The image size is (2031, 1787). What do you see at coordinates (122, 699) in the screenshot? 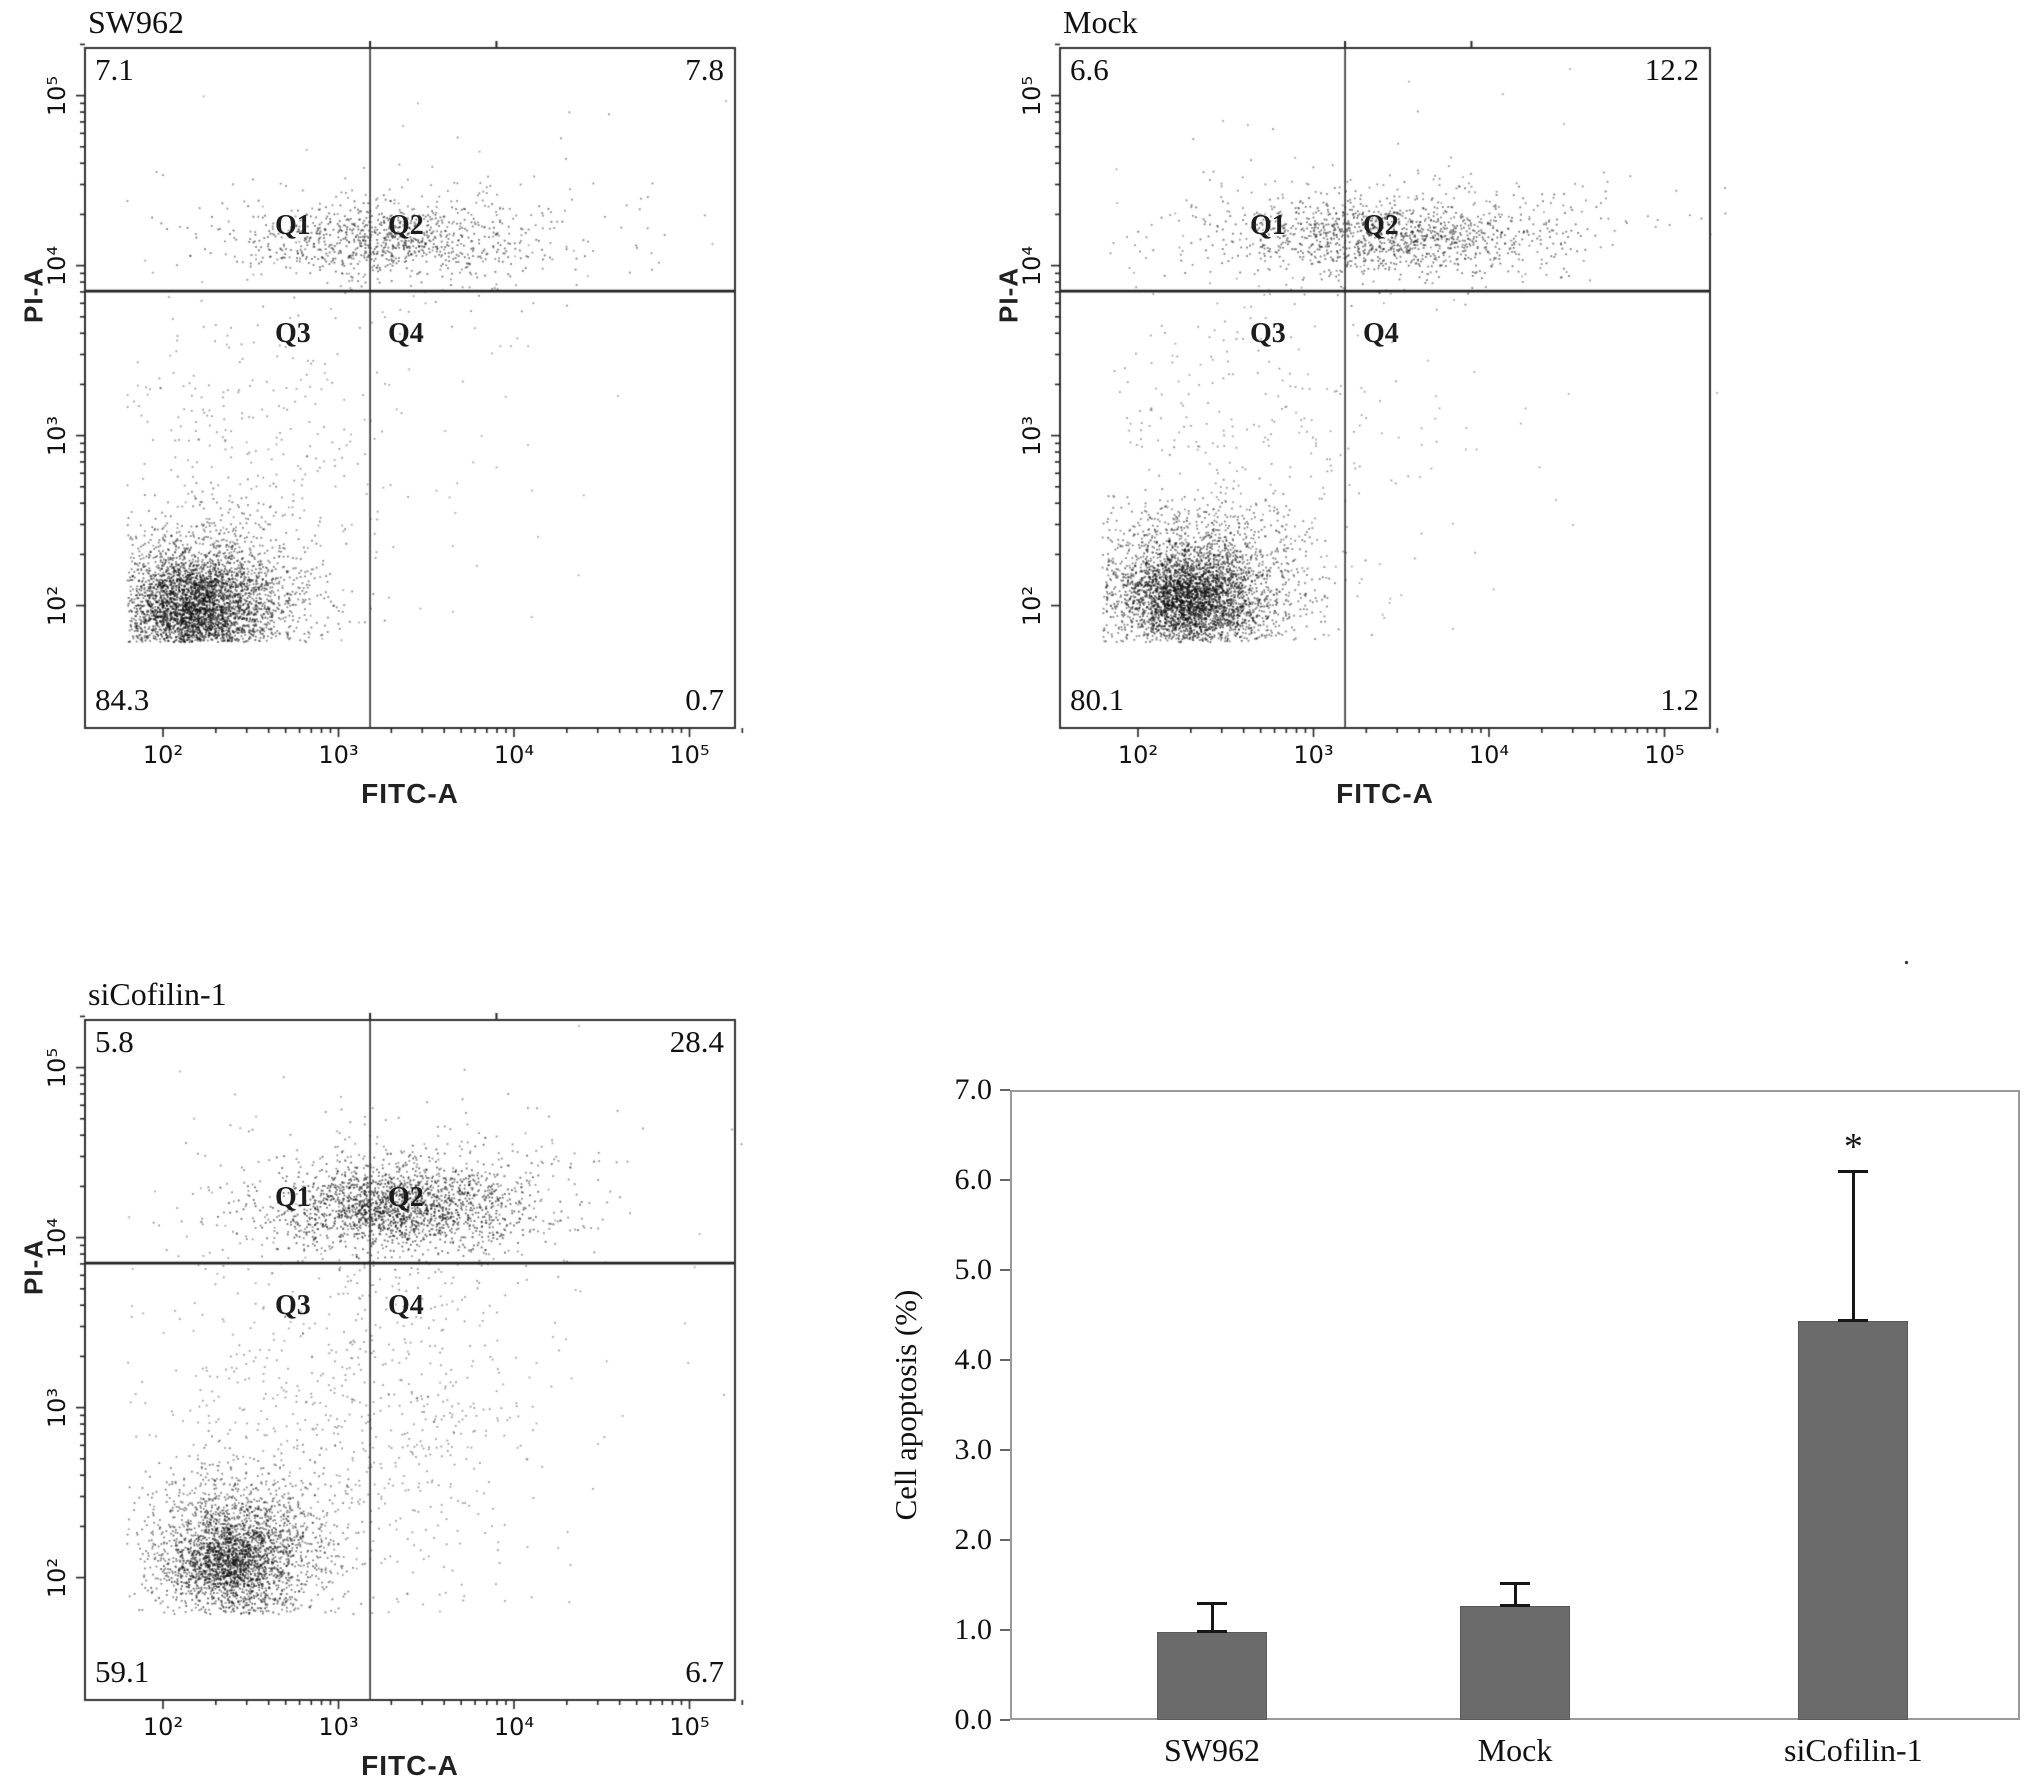
I see `pct-lower-left: 84.3` at bounding box center [122, 699].